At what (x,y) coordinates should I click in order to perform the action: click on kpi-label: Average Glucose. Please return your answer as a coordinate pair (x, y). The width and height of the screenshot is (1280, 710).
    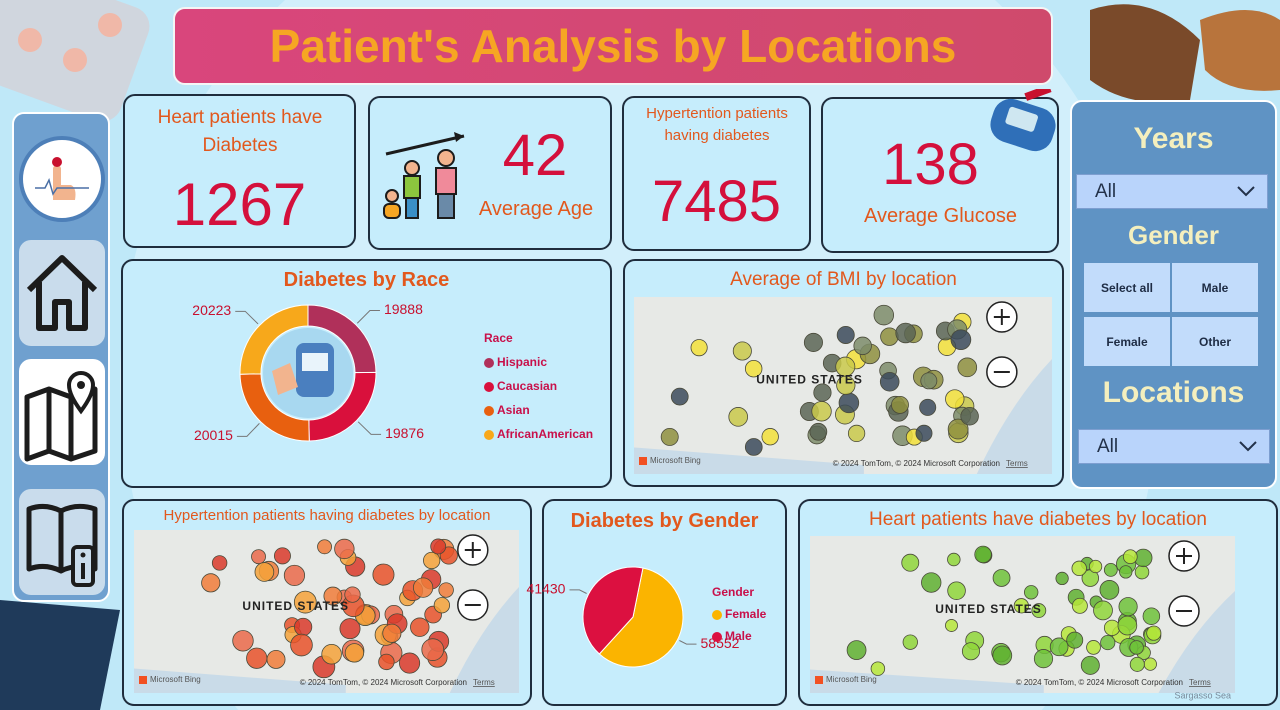
    Looking at the image, I should click on (940, 216).